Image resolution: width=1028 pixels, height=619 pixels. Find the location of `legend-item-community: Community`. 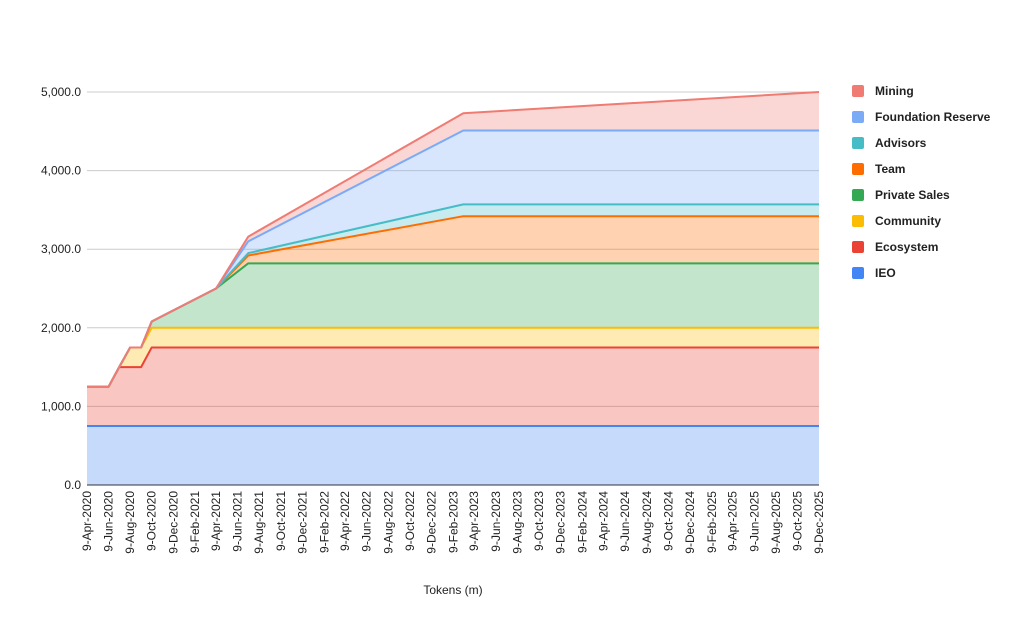

legend-item-community: Community is located at coordinates (896, 221).